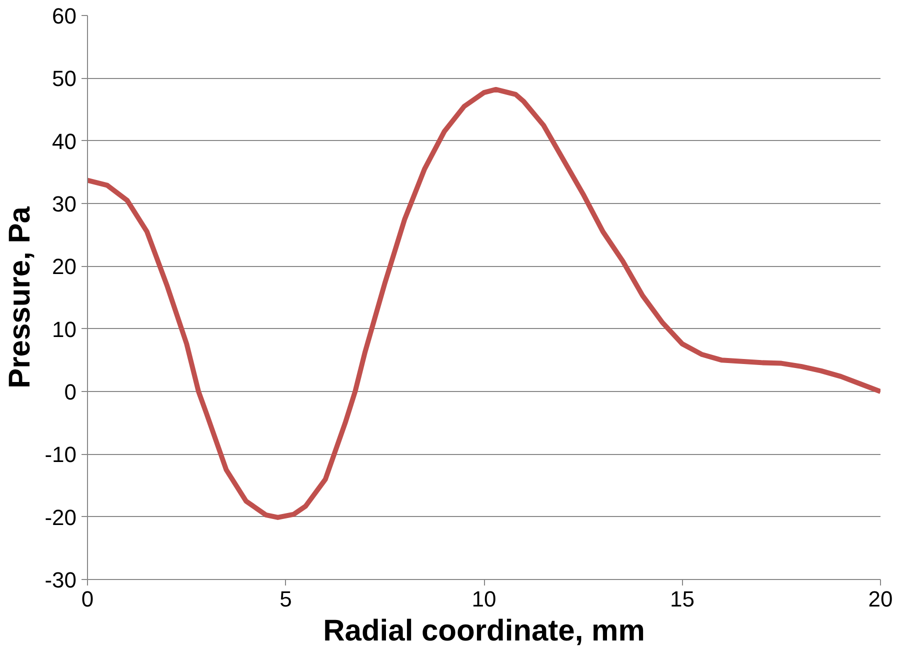 Image resolution: width=916 pixels, height=658 pixels. I want to click on x-axis-title: Radial coordinate, mm, so click(484, 631).